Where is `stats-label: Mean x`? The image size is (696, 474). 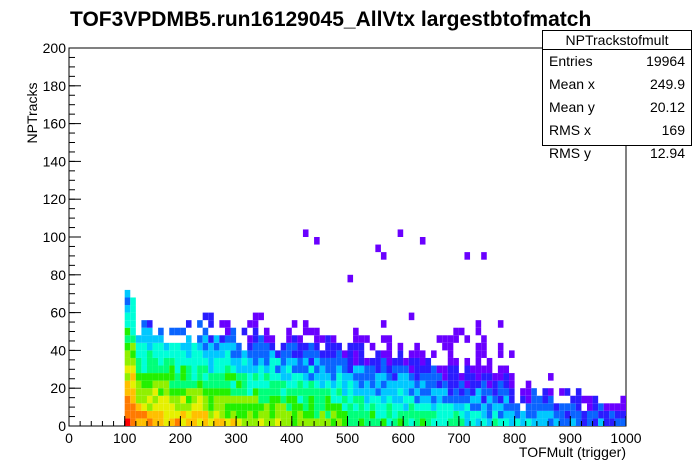 stats-label: Mean x is located at coordinates (572, 84).